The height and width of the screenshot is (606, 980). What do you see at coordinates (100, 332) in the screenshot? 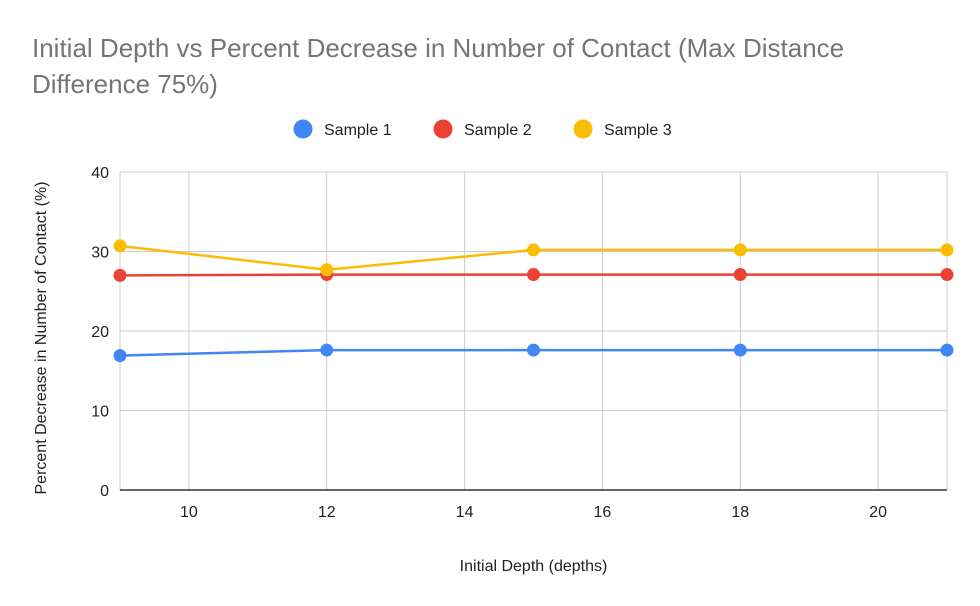
I see `y-tick-label: 20` at bounding box center [100, 332].